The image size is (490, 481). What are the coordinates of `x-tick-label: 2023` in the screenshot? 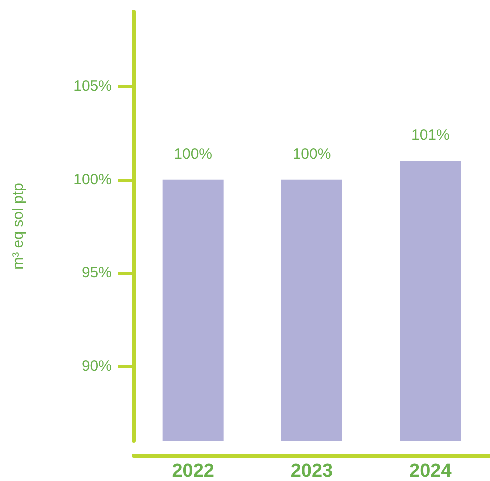 It's located at (312, 471).